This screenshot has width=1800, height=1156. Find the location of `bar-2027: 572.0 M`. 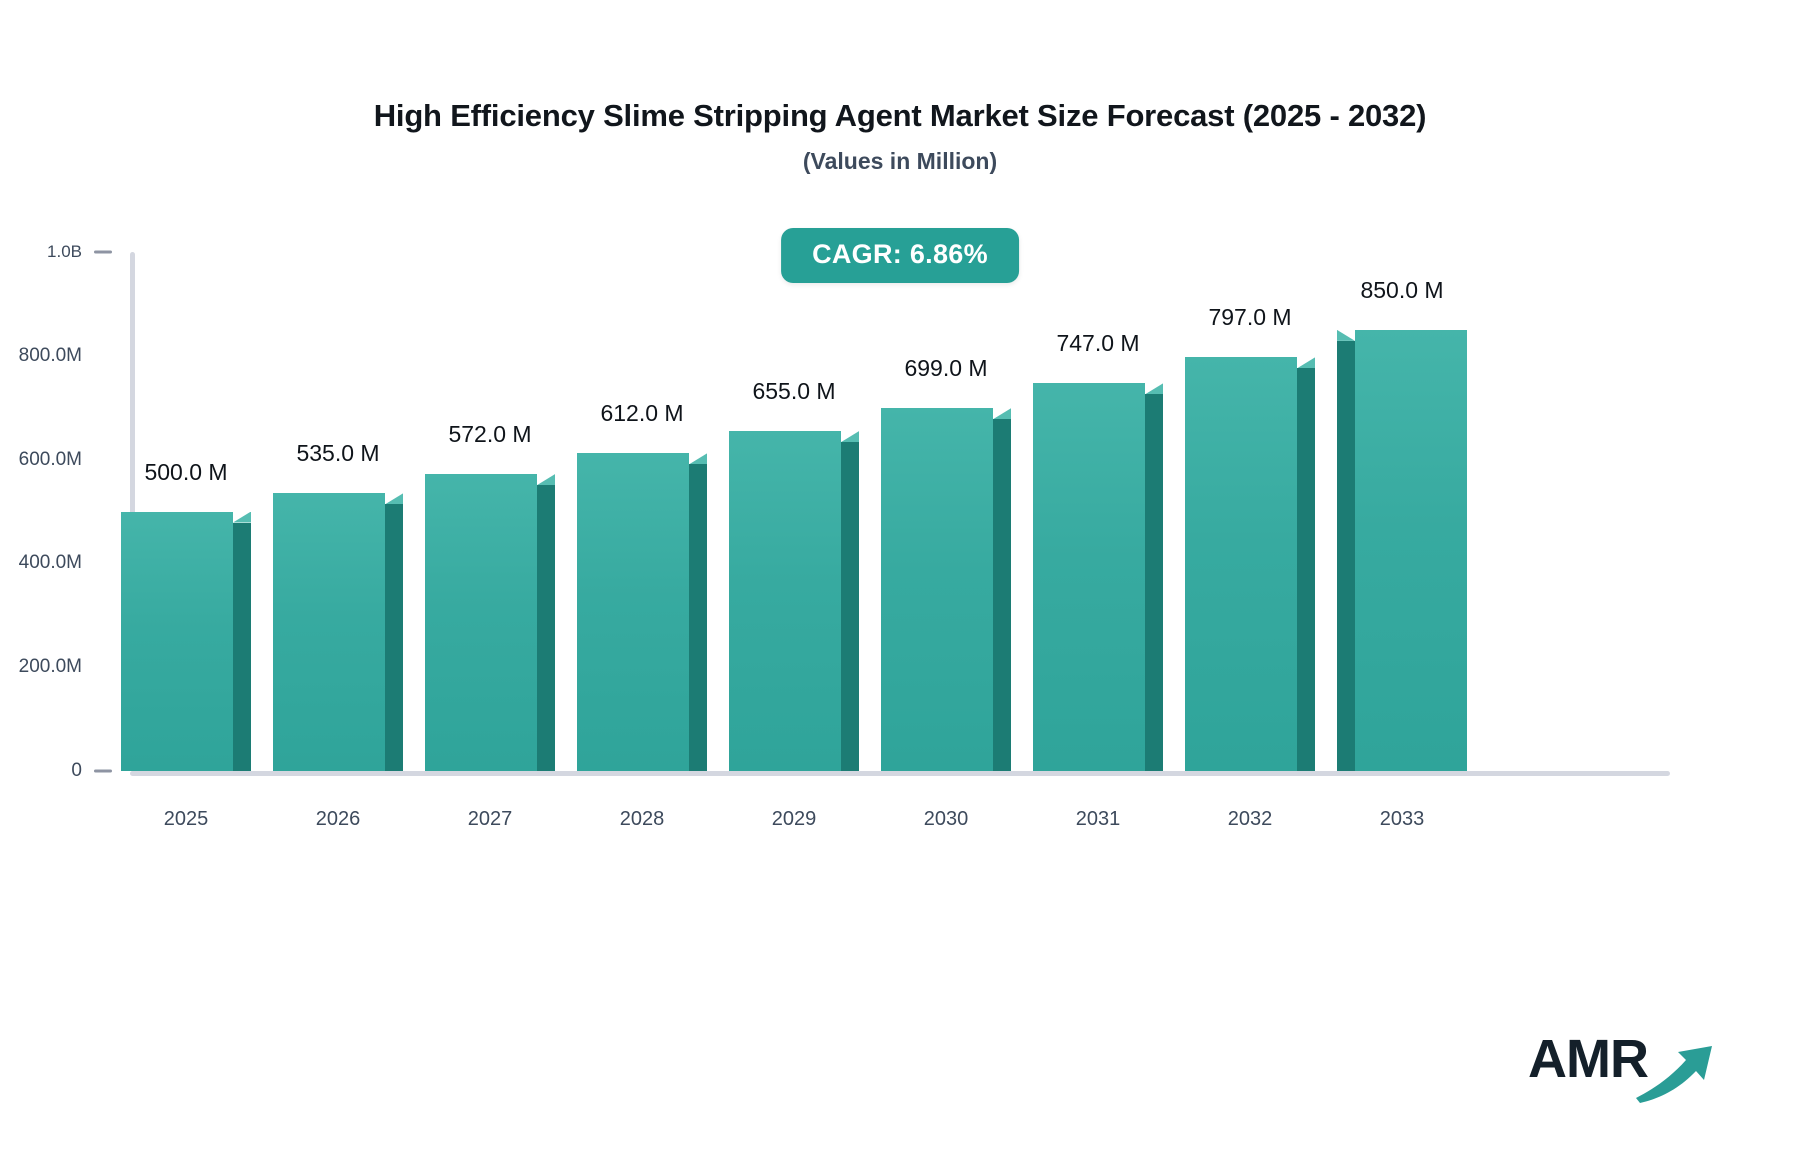

bar-2027: 572.0 M is located at coordinates (490, 511).